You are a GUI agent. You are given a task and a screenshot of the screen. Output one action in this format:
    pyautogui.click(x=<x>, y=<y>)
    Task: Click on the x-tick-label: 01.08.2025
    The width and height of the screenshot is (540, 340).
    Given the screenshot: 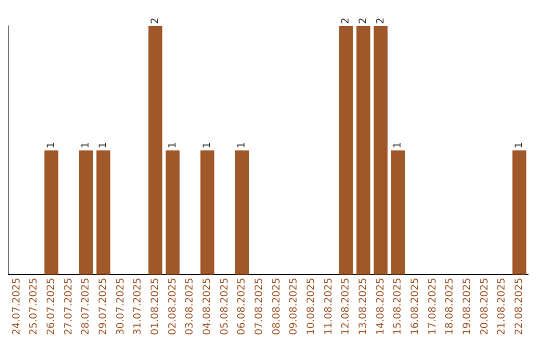 What is the action you would take?
    pyautogui.click(x=155, y=307)
    